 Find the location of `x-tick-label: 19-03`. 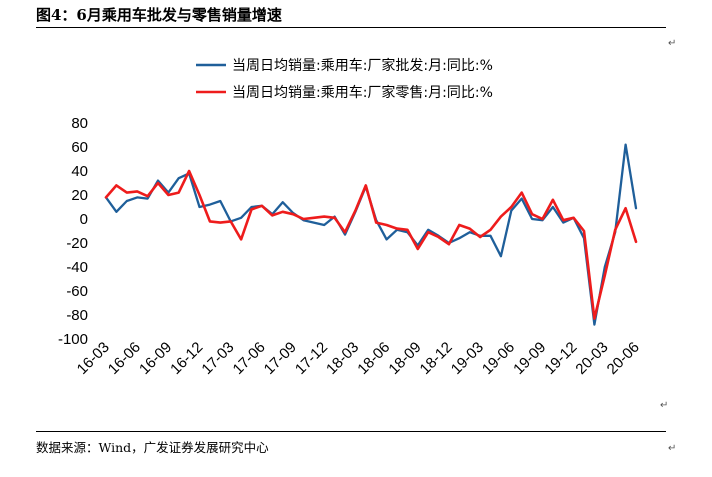

x-tick-label: 19-03 is located at coordinates (467, 358).